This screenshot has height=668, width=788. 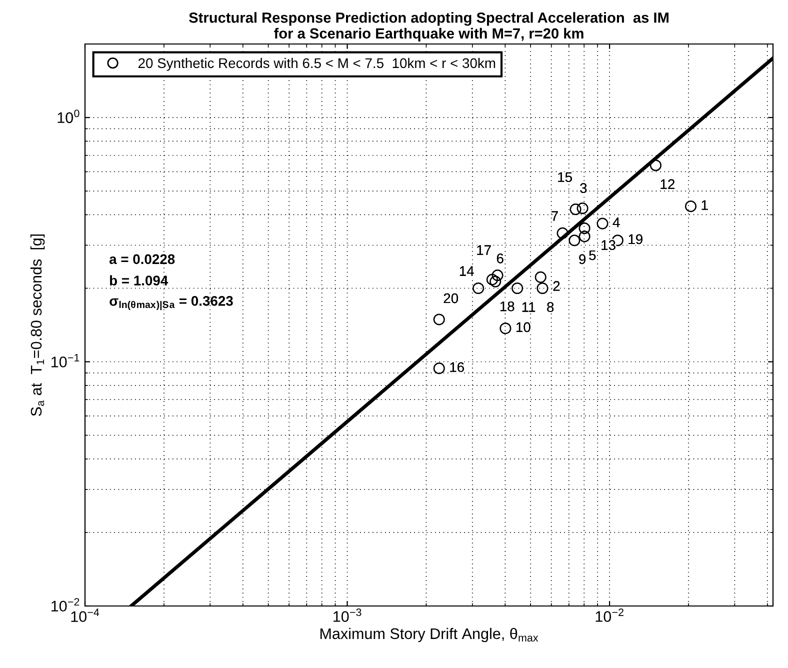 What do you see at coordinates (565, 177) in the screenshot?
I see `annotation: 15` at bounding box center [565, 177].